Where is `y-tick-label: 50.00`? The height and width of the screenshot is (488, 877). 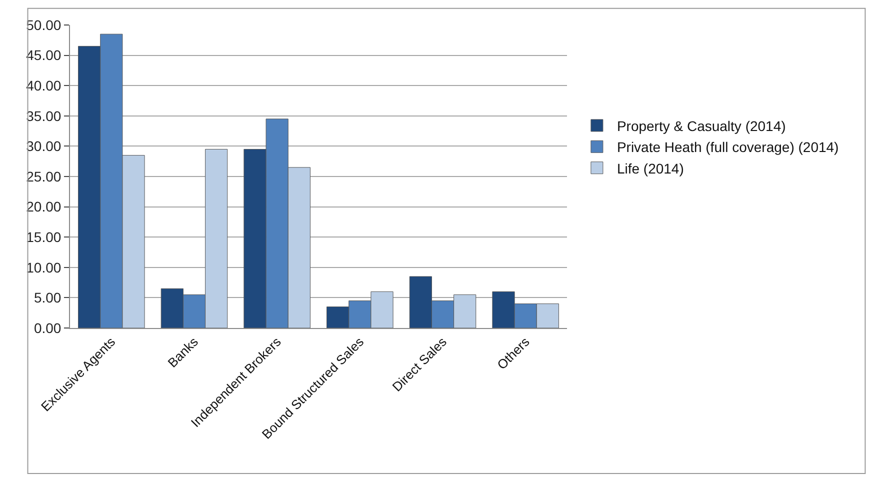
y-tick-label: 50.00 is located at coordinates (44, 24).